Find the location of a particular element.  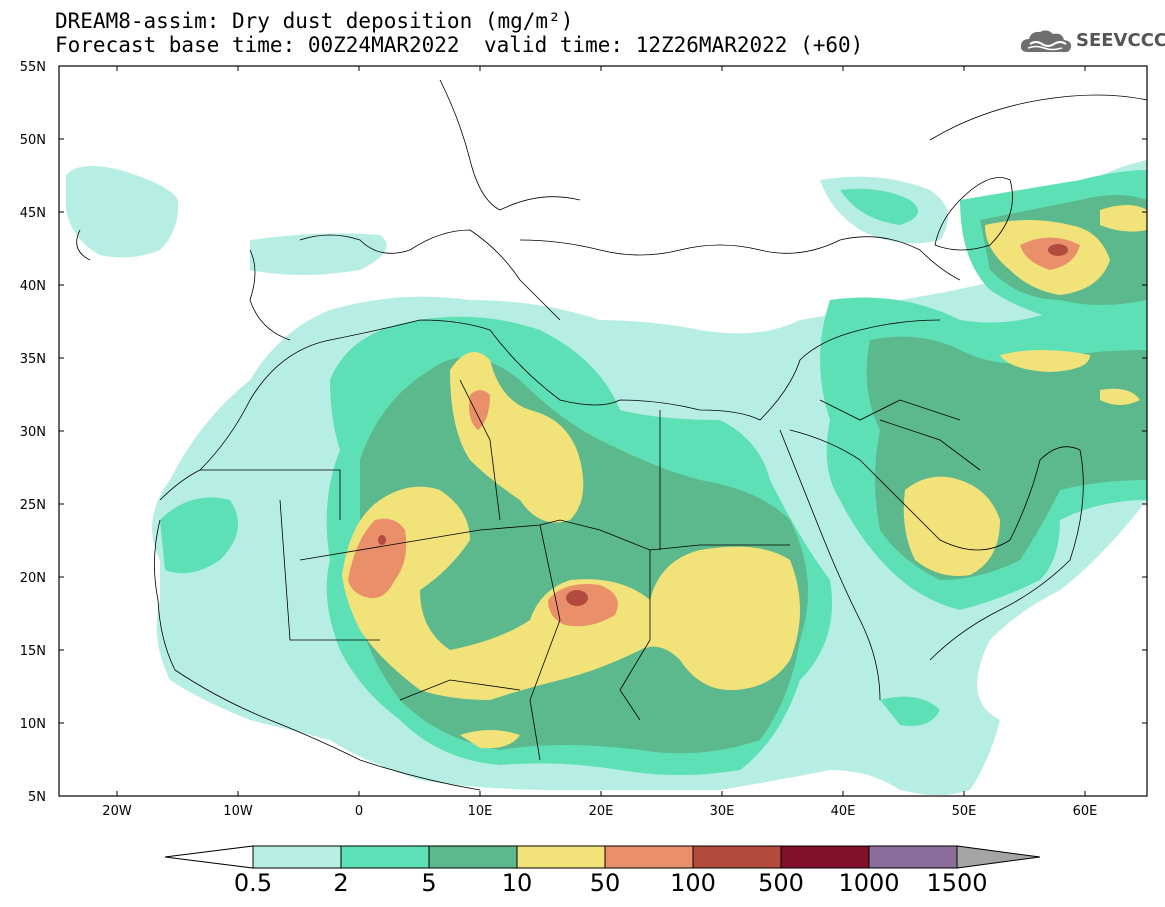

lat-label: 50N is located at coordinates (33, 140).